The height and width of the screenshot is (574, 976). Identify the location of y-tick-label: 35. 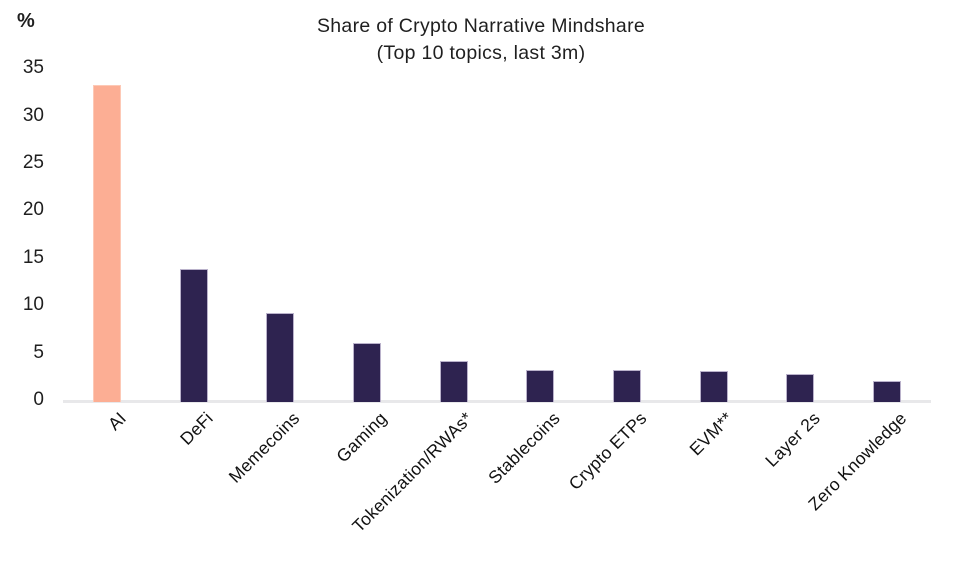
(33, 68).